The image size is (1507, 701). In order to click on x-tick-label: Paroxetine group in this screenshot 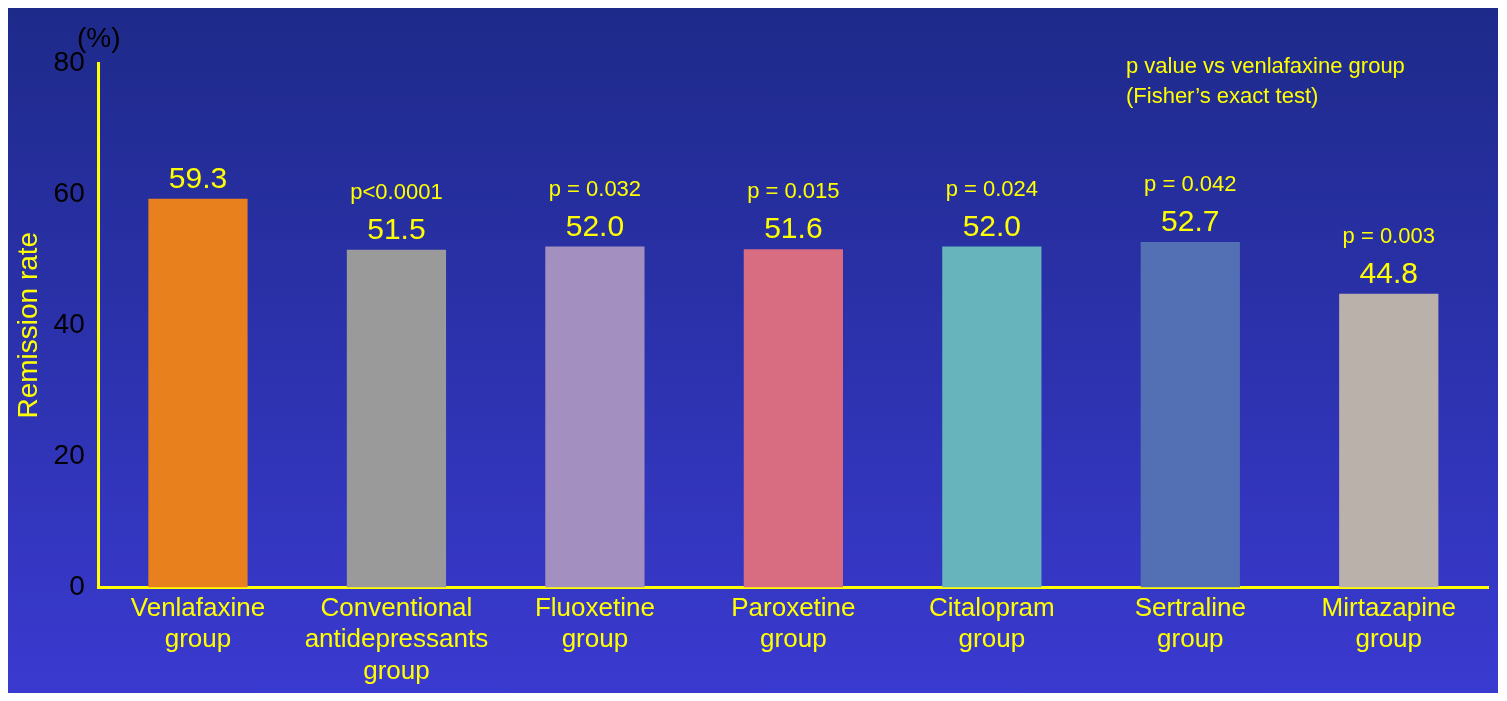, I will do `click(793, 623)`.